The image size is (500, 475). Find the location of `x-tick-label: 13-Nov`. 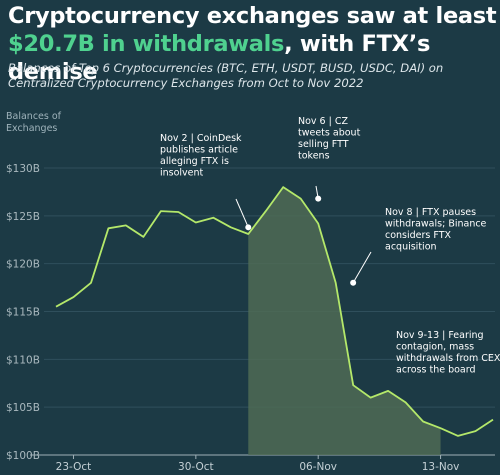

x-tick-label: 13-Nov is located at coordinates (441, 467).